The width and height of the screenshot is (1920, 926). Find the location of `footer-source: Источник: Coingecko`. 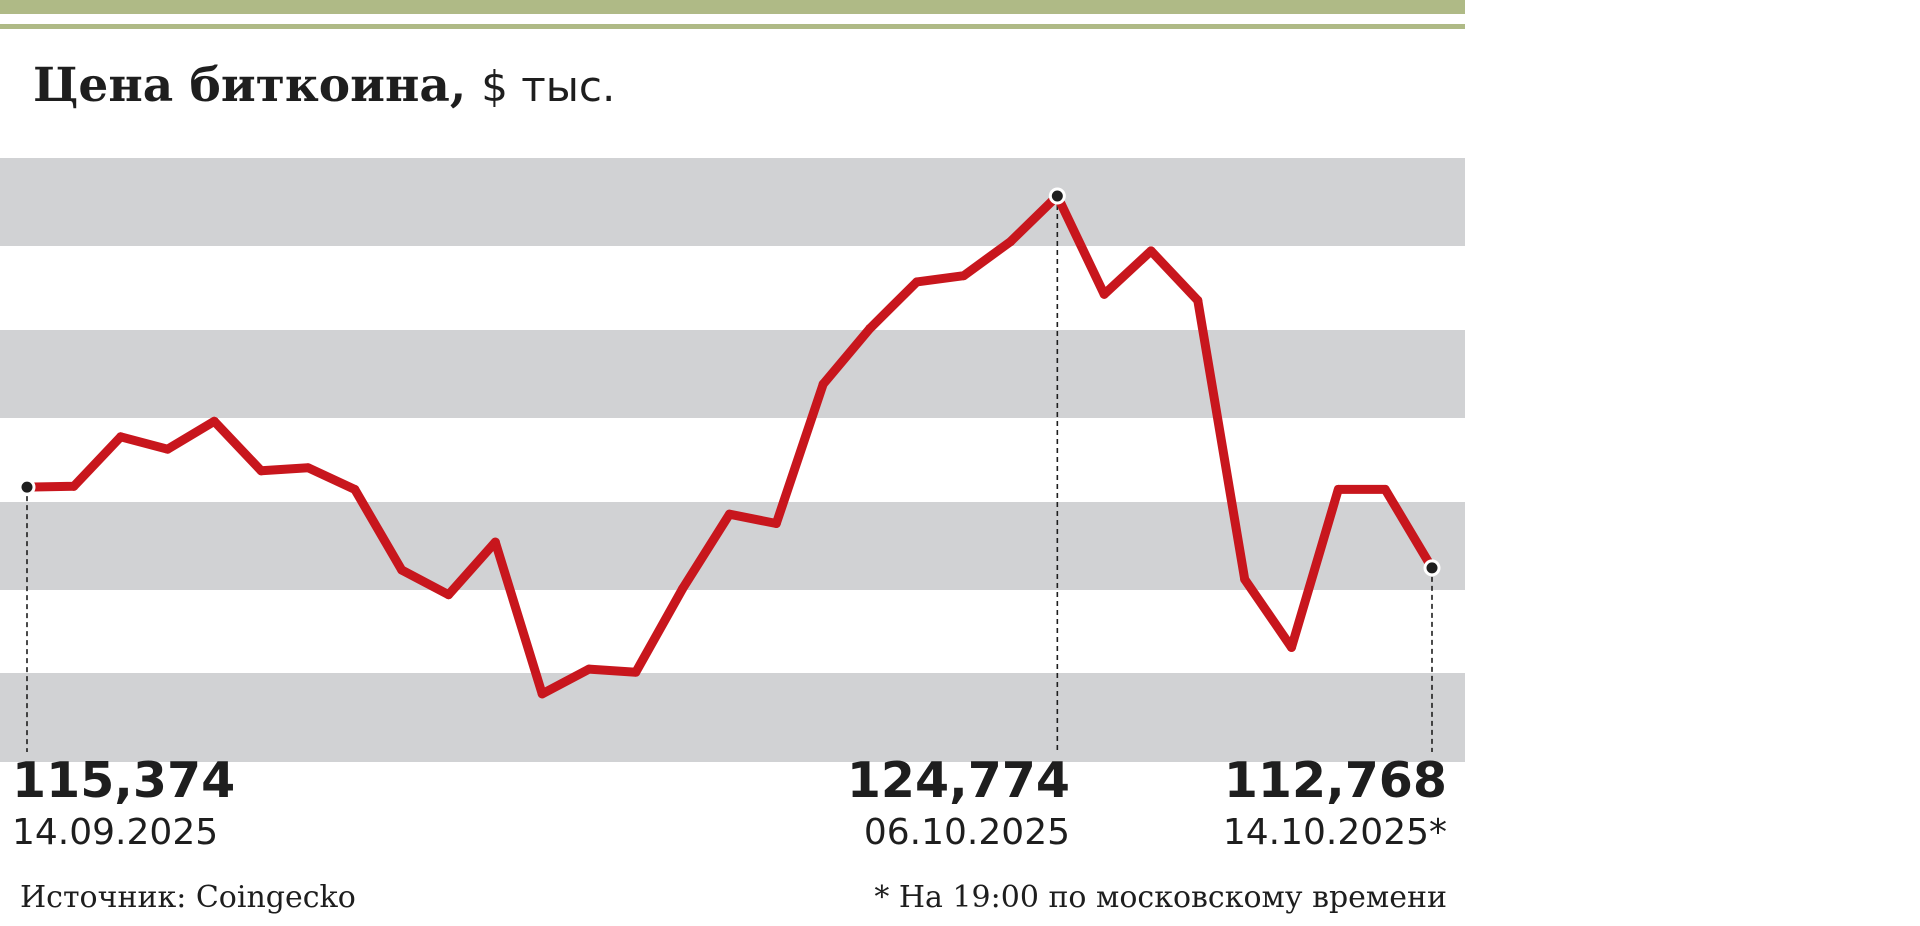

footer-source: Источник: Coingecko is located at coordinates (188, 897).